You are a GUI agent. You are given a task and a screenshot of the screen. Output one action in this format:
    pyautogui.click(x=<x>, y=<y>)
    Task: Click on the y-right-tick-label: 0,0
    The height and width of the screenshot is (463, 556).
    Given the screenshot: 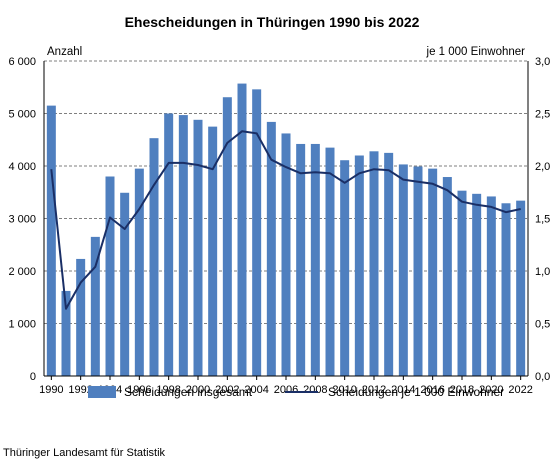 What is the action you would take?
    pyautogui.click(x=542, y=377)
    